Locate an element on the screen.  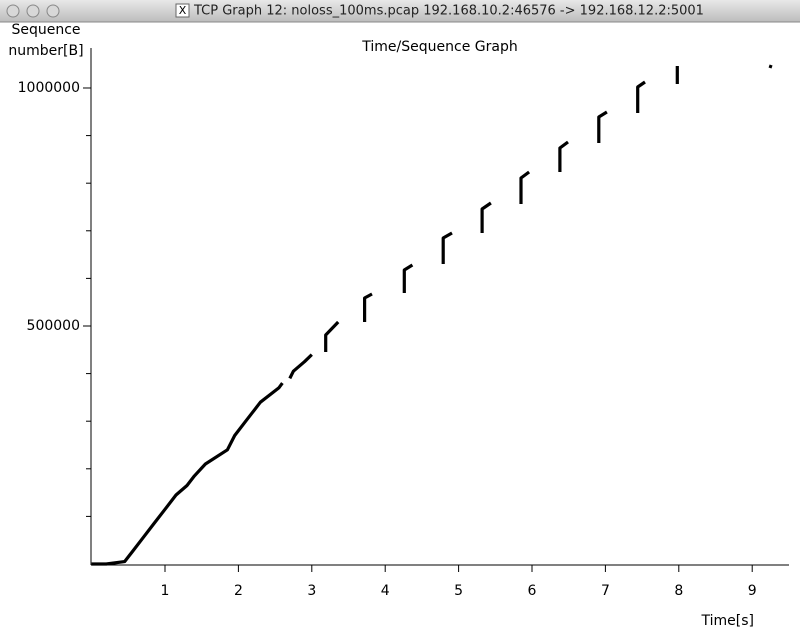
app-icon-glyph: X is located at coordinates (183, 10).